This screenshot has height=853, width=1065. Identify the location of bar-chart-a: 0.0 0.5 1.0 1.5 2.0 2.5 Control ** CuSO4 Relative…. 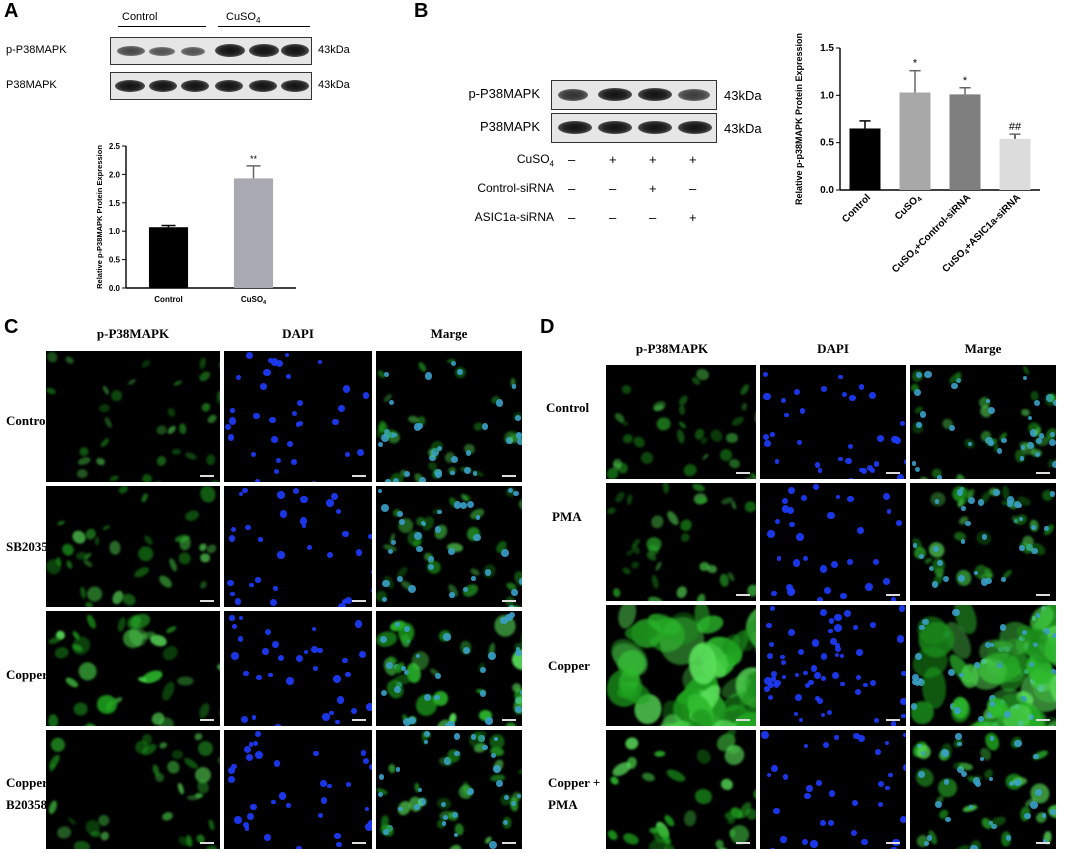
(195, 224).